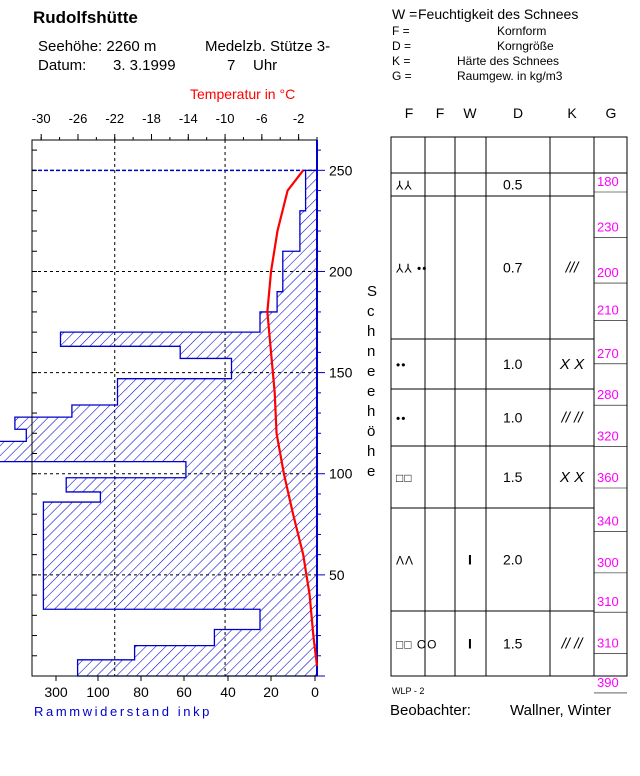  What do you see at coordinates (41, 118) in the screenshot?
I see `temperature-tick-label: -30` at bounding box center [41, 118].